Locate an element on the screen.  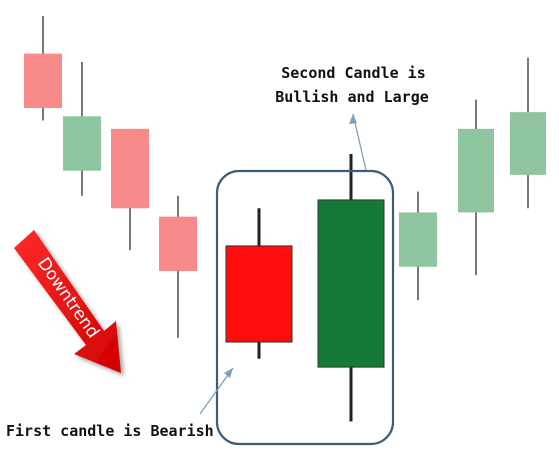
downtrend-label: Downtrend is located at coordinates (68, 298).